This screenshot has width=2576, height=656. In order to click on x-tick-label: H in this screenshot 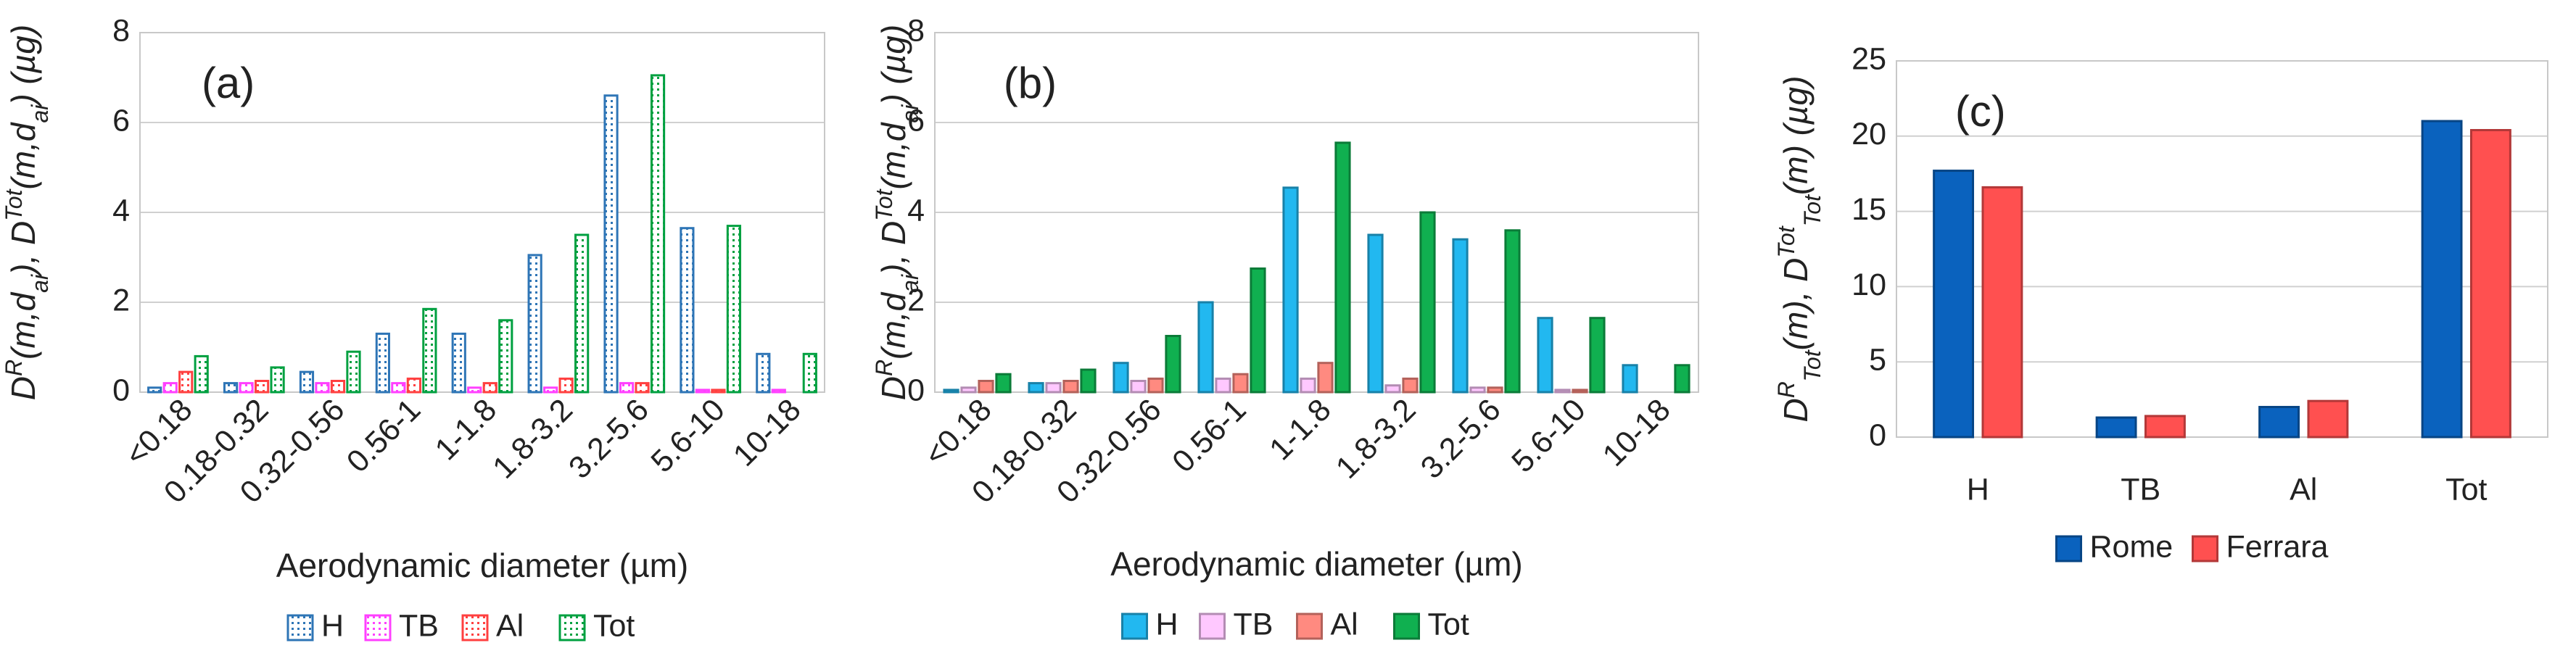, I will do `click(1978, 489)`.